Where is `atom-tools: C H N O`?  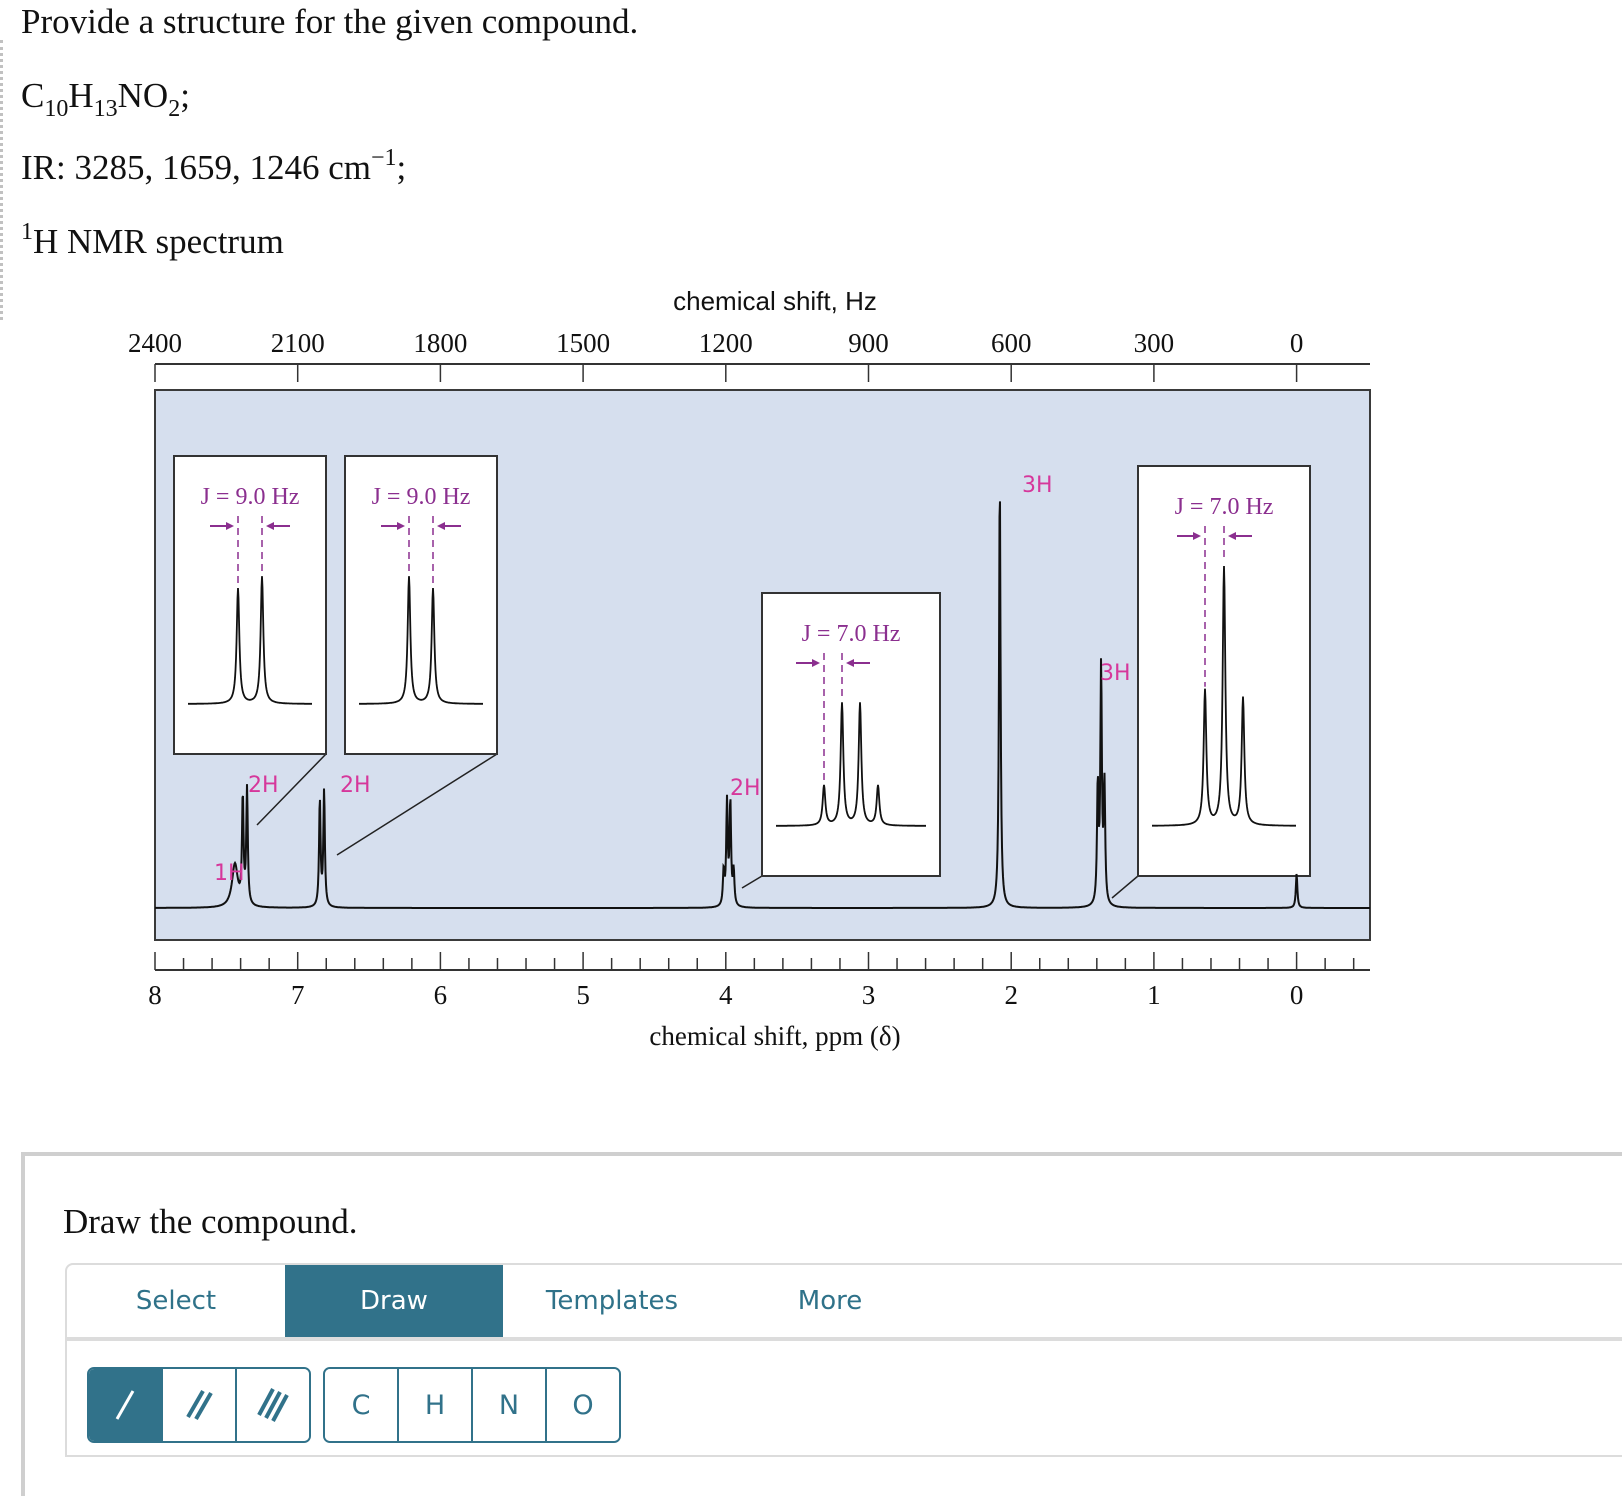 atom-tools: C H N O is located at coordinates (472, 1405).